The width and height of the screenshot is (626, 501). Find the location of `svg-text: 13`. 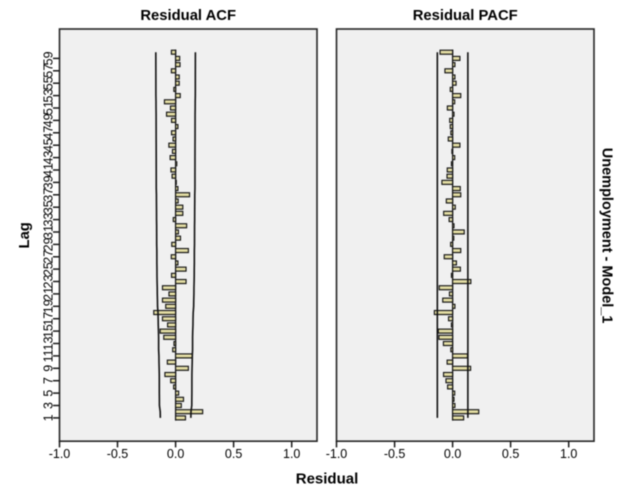

svg-text: 13 is located at coordinates (48, 344).